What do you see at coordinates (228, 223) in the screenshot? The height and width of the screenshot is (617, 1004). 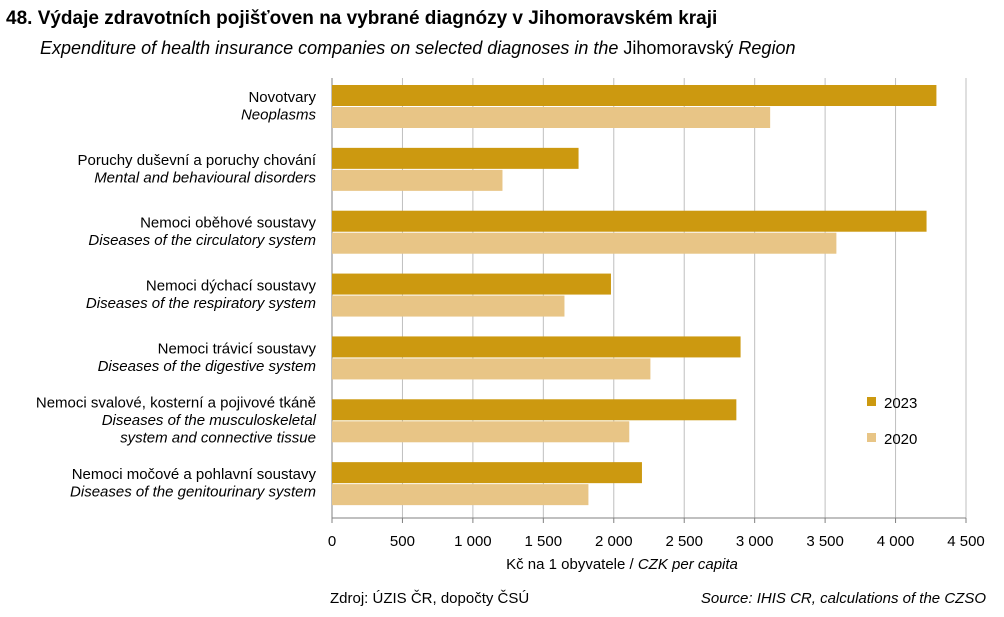 I see `category-label-cz: Nemoci oběhové soustavy` at bounding box center [228, 223].